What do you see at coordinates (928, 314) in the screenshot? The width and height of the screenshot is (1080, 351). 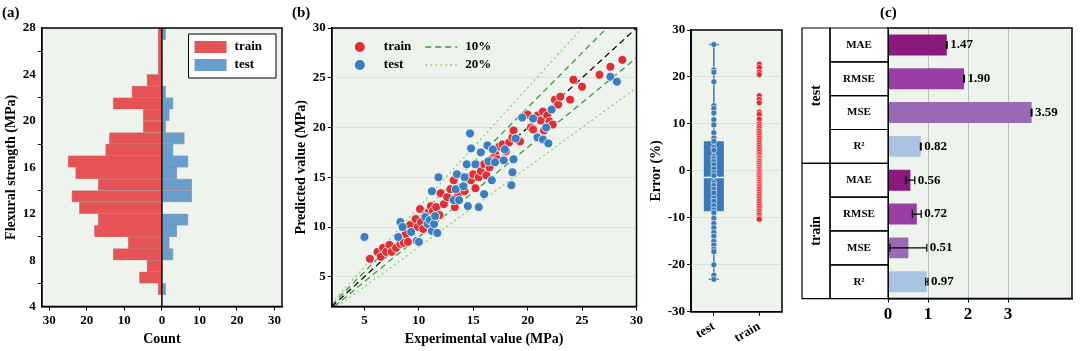 I see `x-tick-label: 1` at bounding box center [928, 314].